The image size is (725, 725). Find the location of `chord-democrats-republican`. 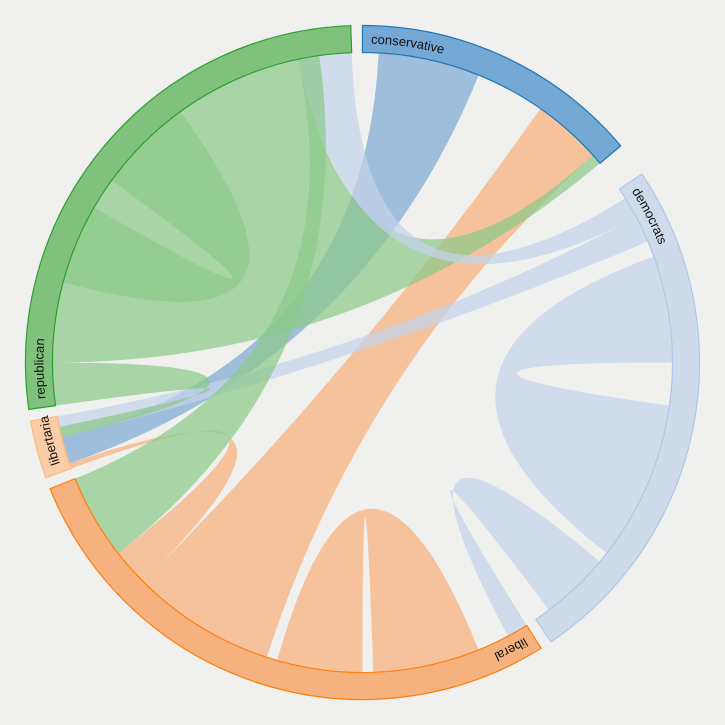

chord-democrats-republican is located at coordinates (467, 158).